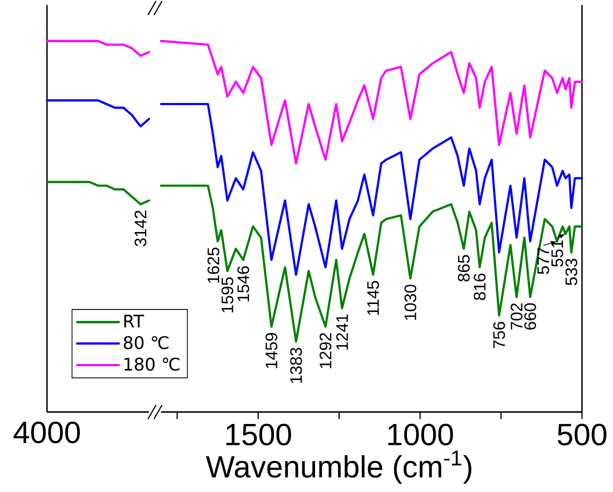 The height and width of the screenshot is (492, 613). I want to click on annotation: 1595, so click(227, 294).